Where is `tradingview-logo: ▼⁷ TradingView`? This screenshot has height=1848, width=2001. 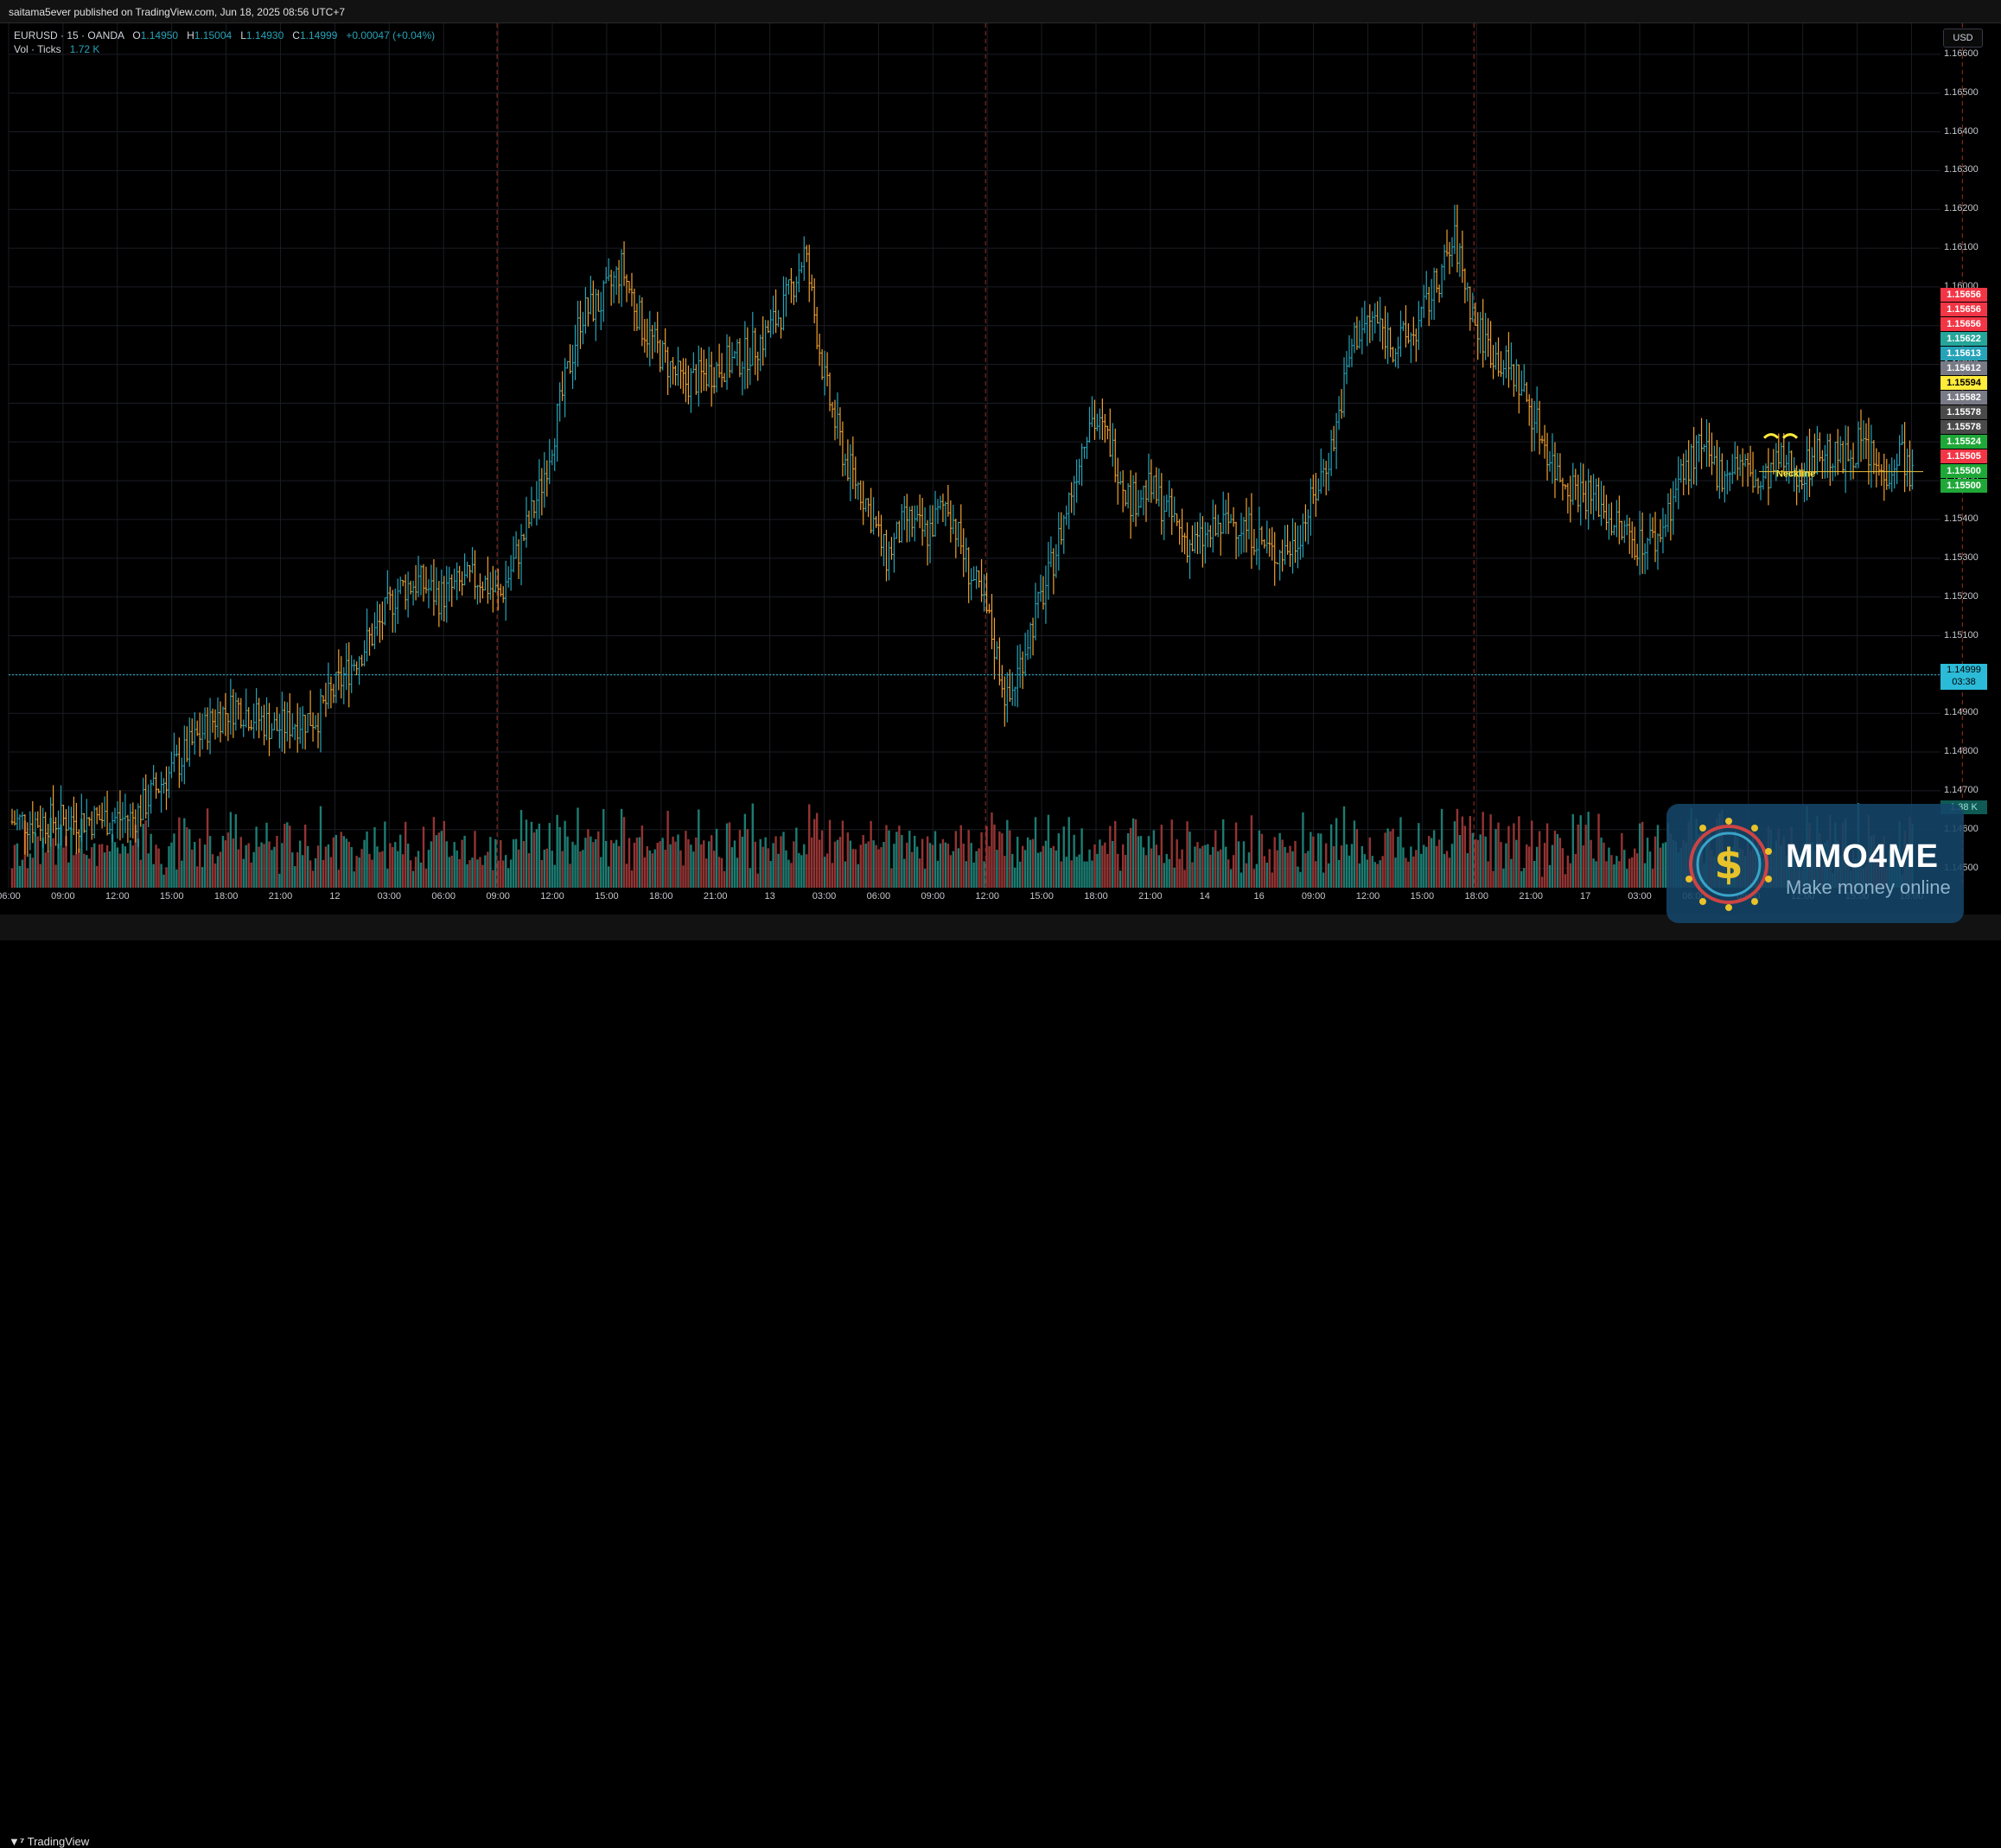 tradingview-logo: ▼⁷ TradingView is located at coordinates (49, 1841).